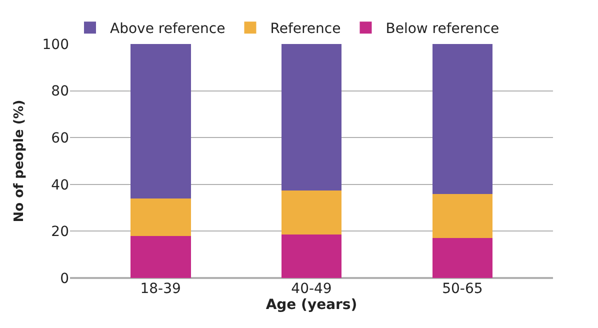 The width and height of the screenshot is (598, 328). I want to click on x-tick-label: 50-65, so click(462, 289).